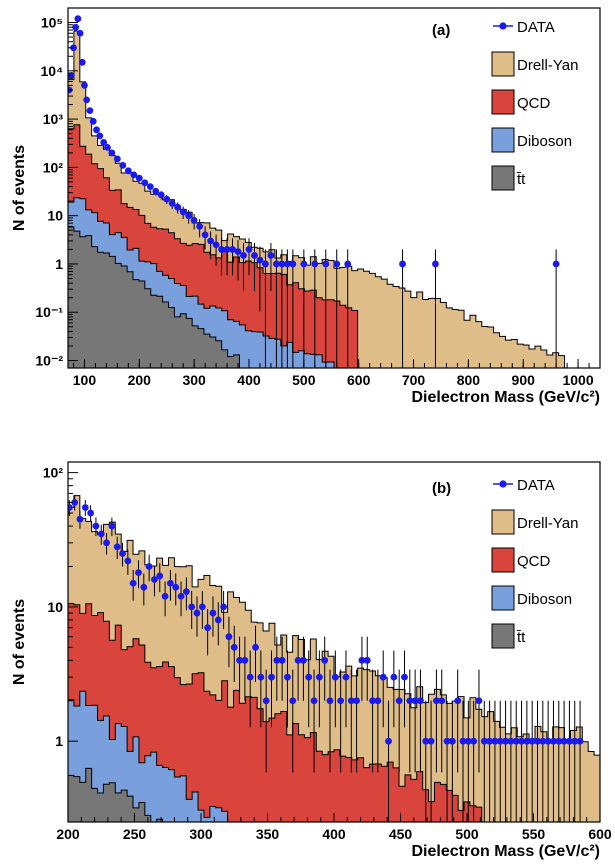 The image size is (615, 865). Describe the element at coordinates (534, 563) in the screenshot. I see `legend: DATA Drell-Yan QCD Diboson t̄t` at that location.